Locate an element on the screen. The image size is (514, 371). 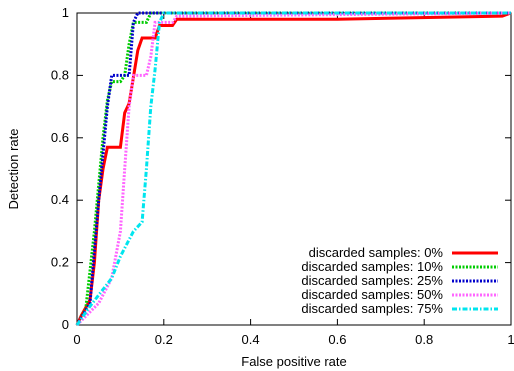
legend-label: discarded samples: 50% is located at coordinates (372, 294).